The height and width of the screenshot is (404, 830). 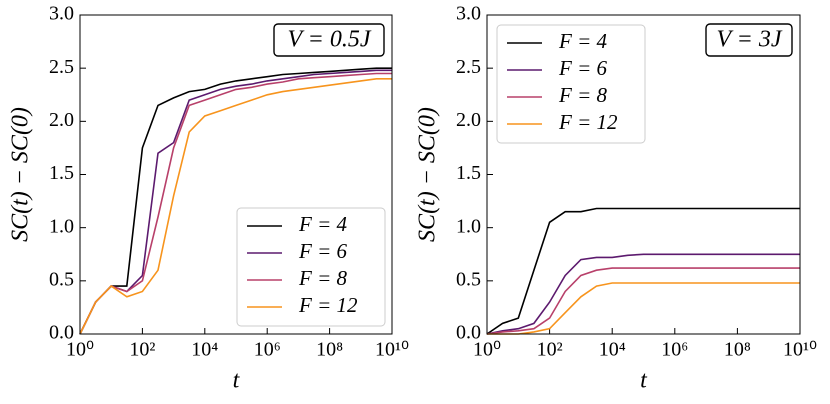 I want to click on annotation: V = 3J, so click(x=749, y=40).